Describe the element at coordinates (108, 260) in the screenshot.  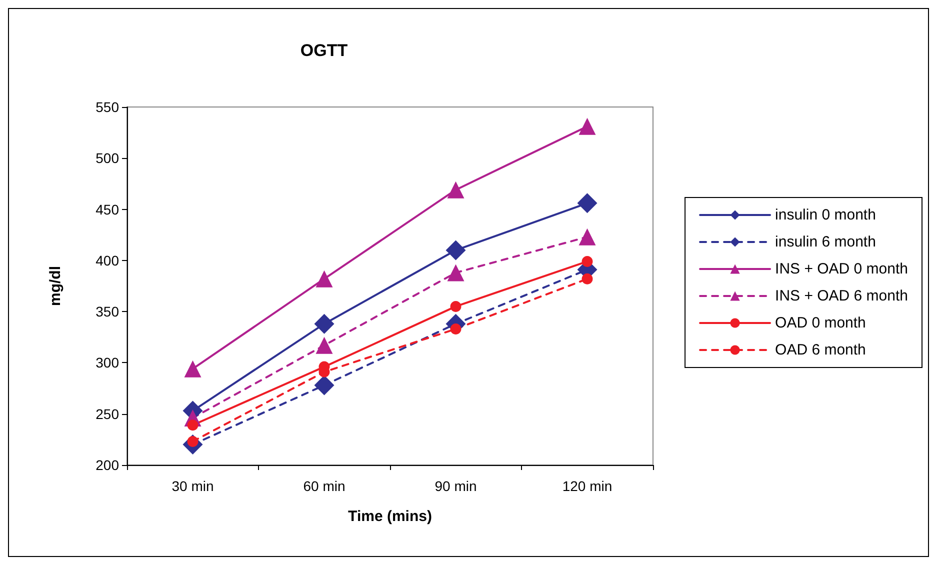
I see `y-tick-label: 400` at that location.